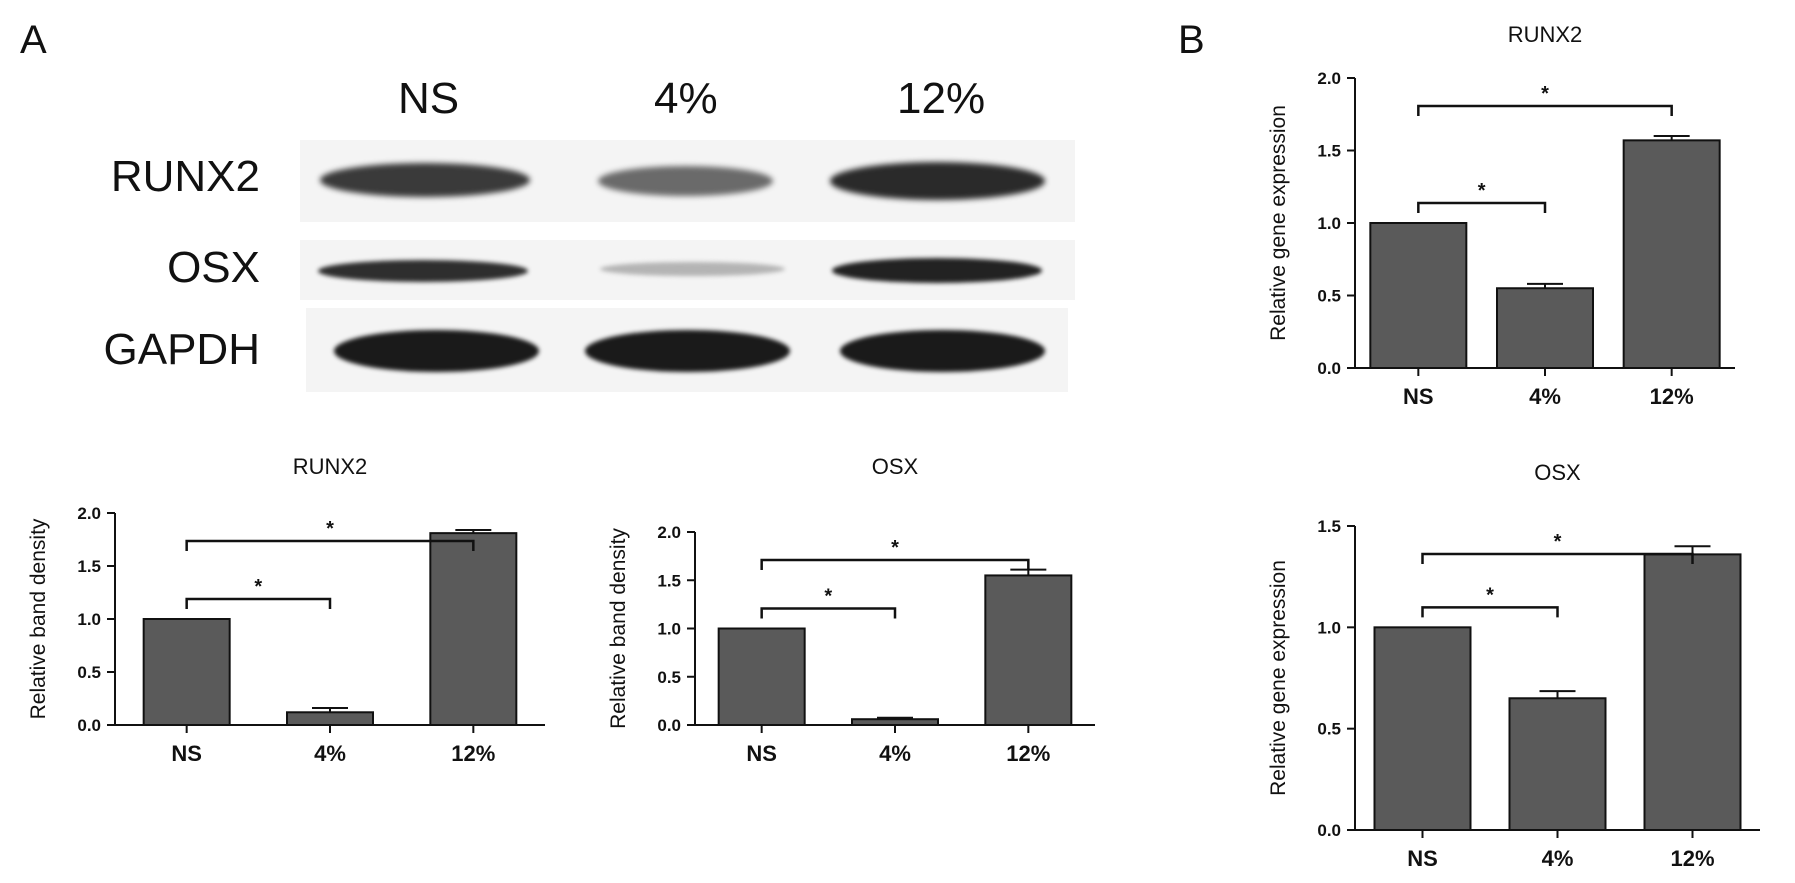 The image size is (1795, 883). Describe the element at coordinates (941, 98) in the screenshot. I see `blot-lane-label-12pct: 12%` at that location.